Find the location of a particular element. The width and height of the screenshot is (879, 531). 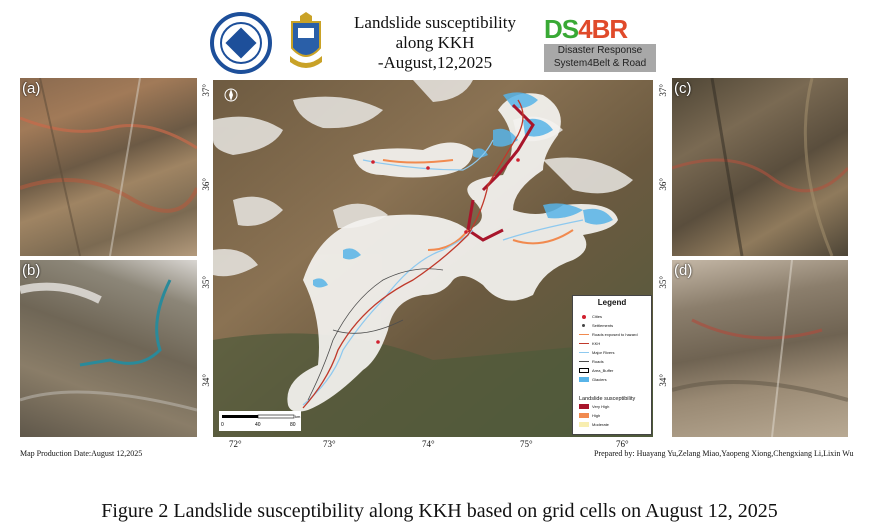

legend-item-roads: Roads is located at coordinates (591, 362).